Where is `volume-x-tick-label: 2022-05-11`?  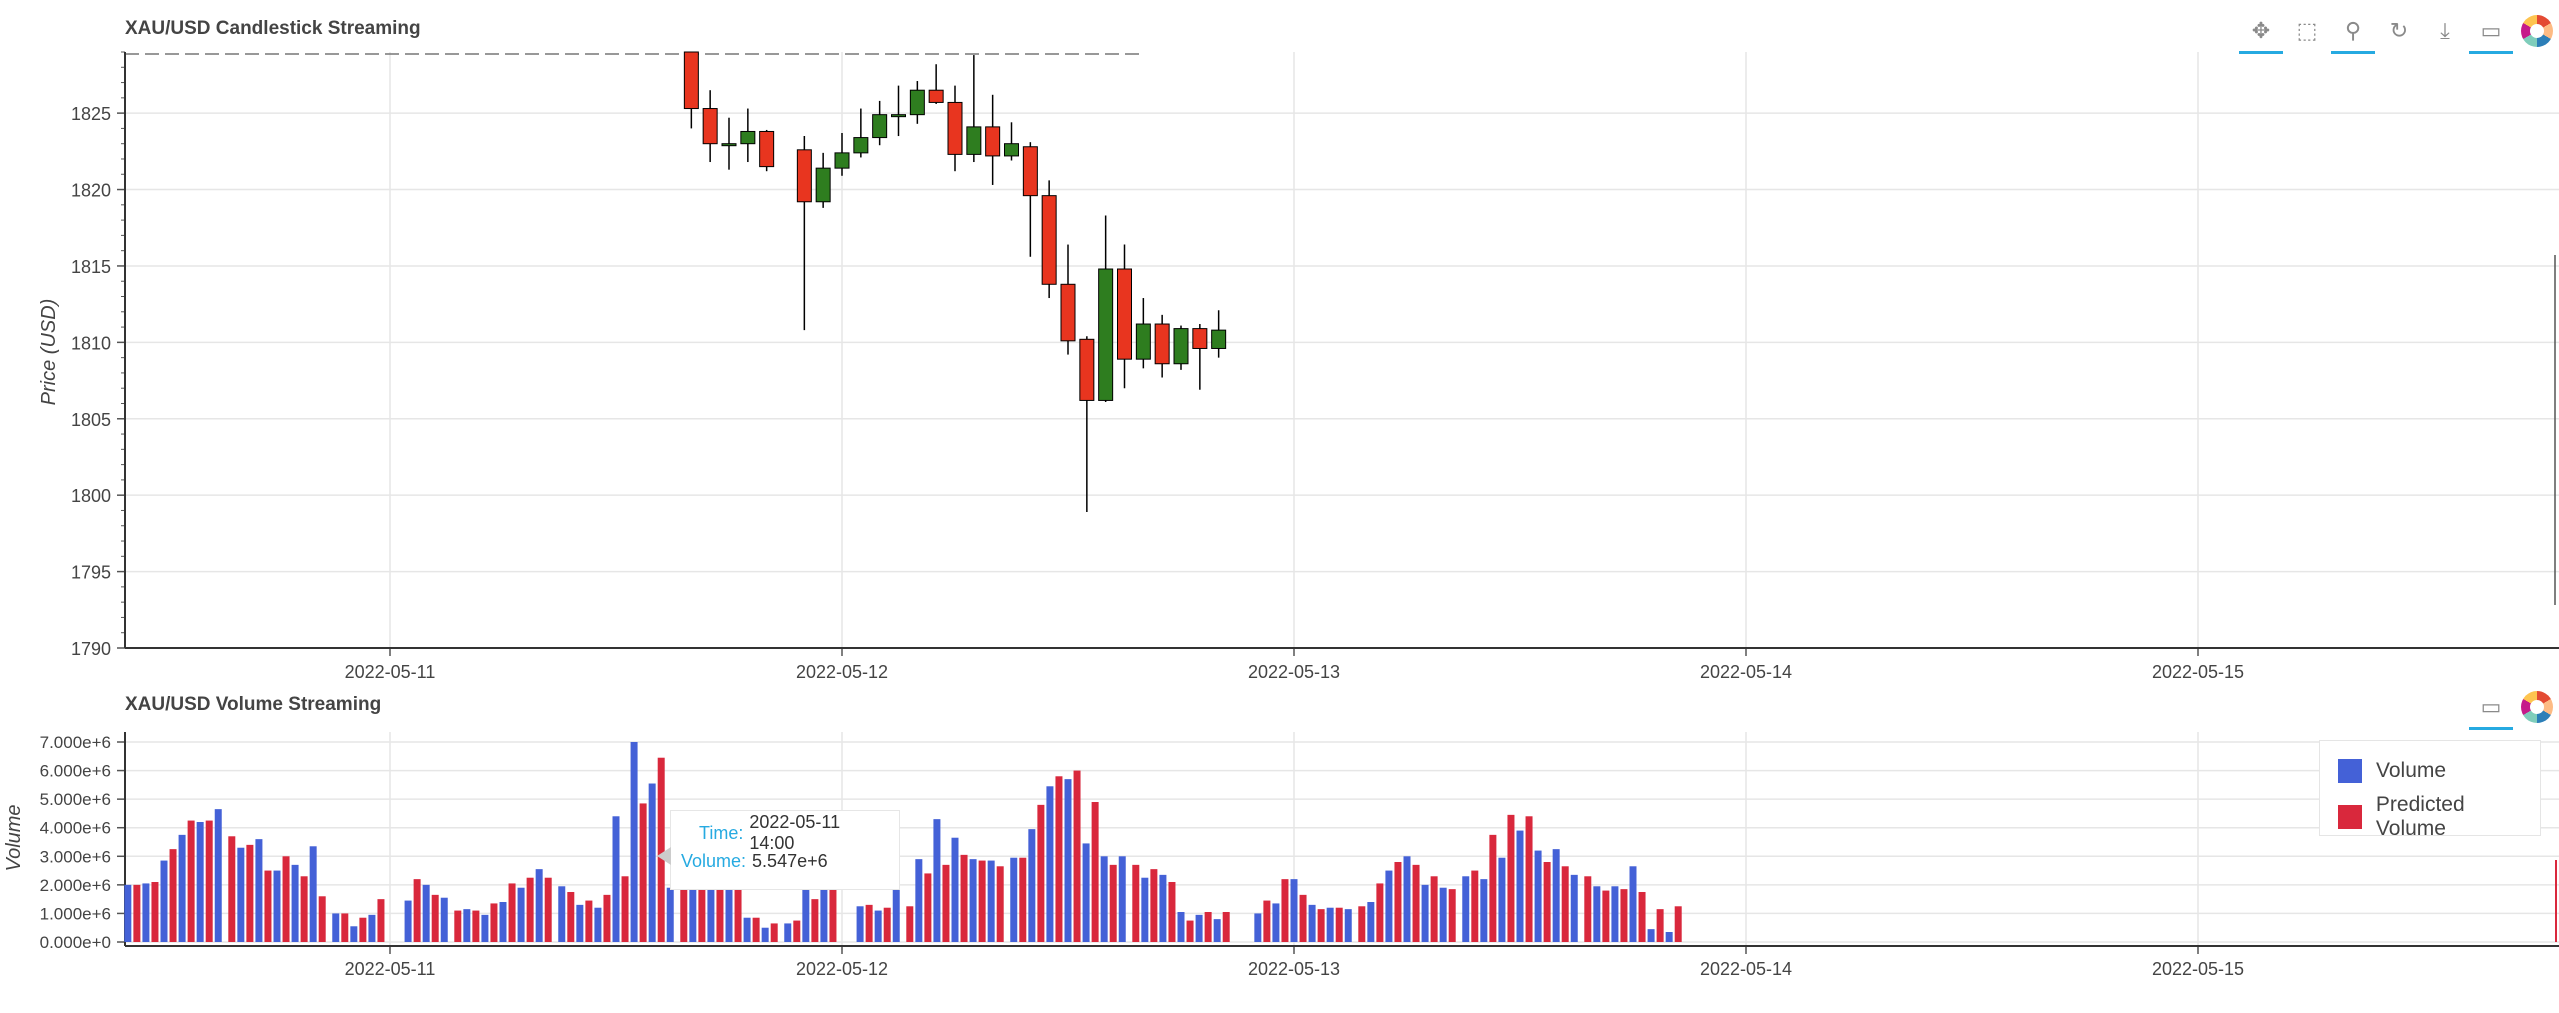 volume-x-tick-label: 2022-05-11 is located at coordinates (390, 969).